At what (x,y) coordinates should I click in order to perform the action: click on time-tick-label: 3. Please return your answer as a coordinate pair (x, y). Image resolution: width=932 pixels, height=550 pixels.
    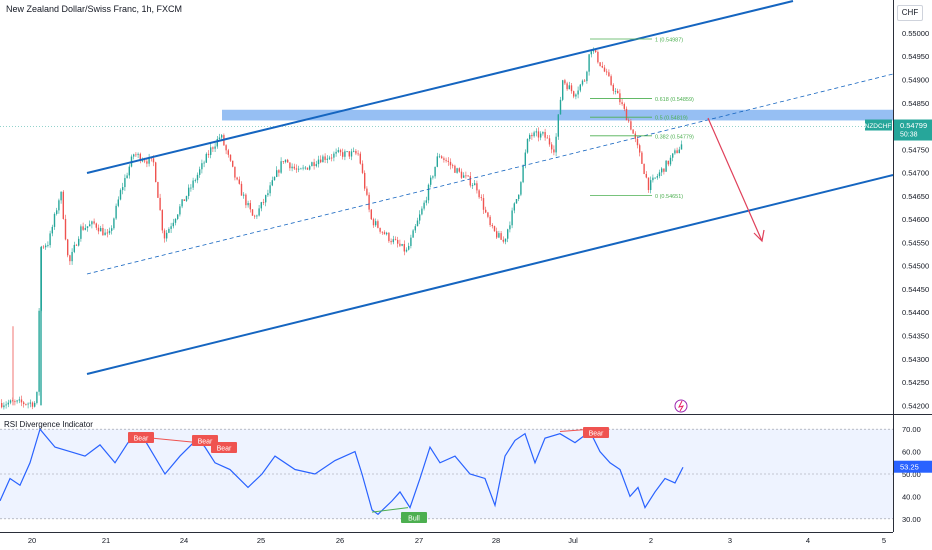
    Looking at the image, I should click on (730, 540).